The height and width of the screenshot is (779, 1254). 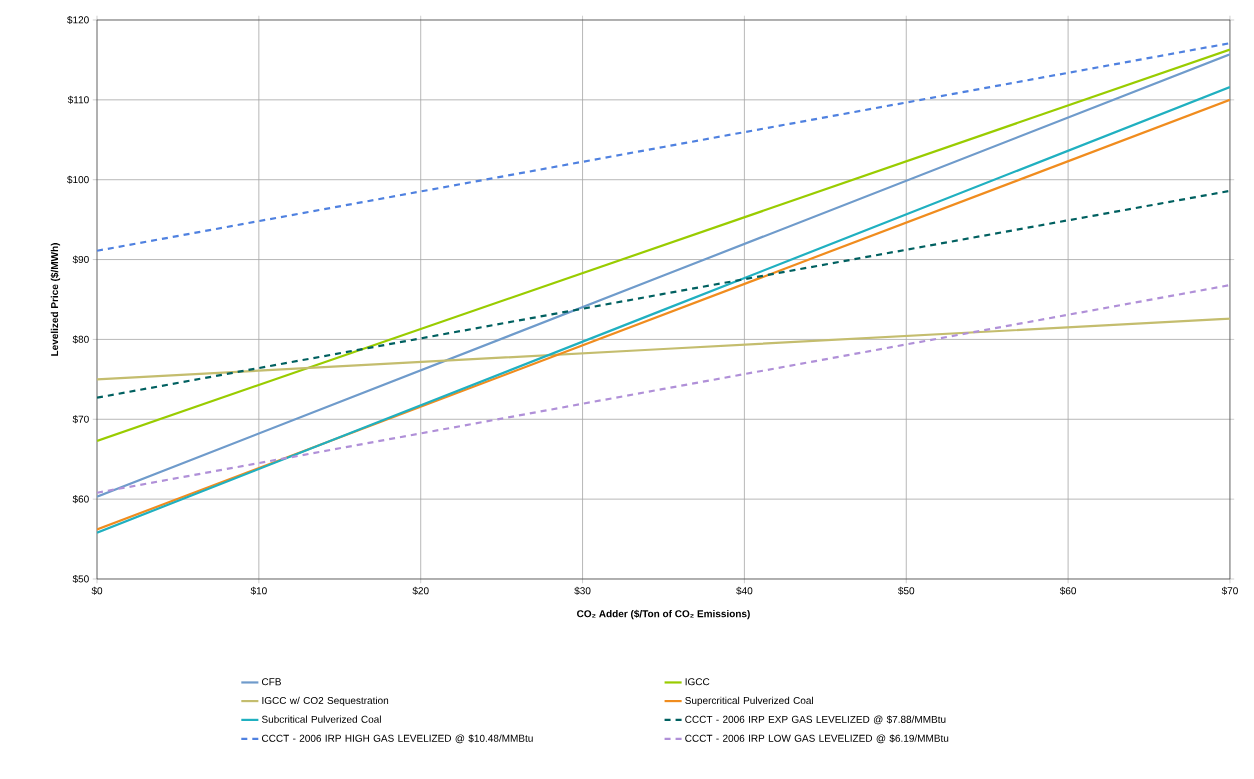 I want to click on y-tick-label: $110, so click(x=78, y=99).